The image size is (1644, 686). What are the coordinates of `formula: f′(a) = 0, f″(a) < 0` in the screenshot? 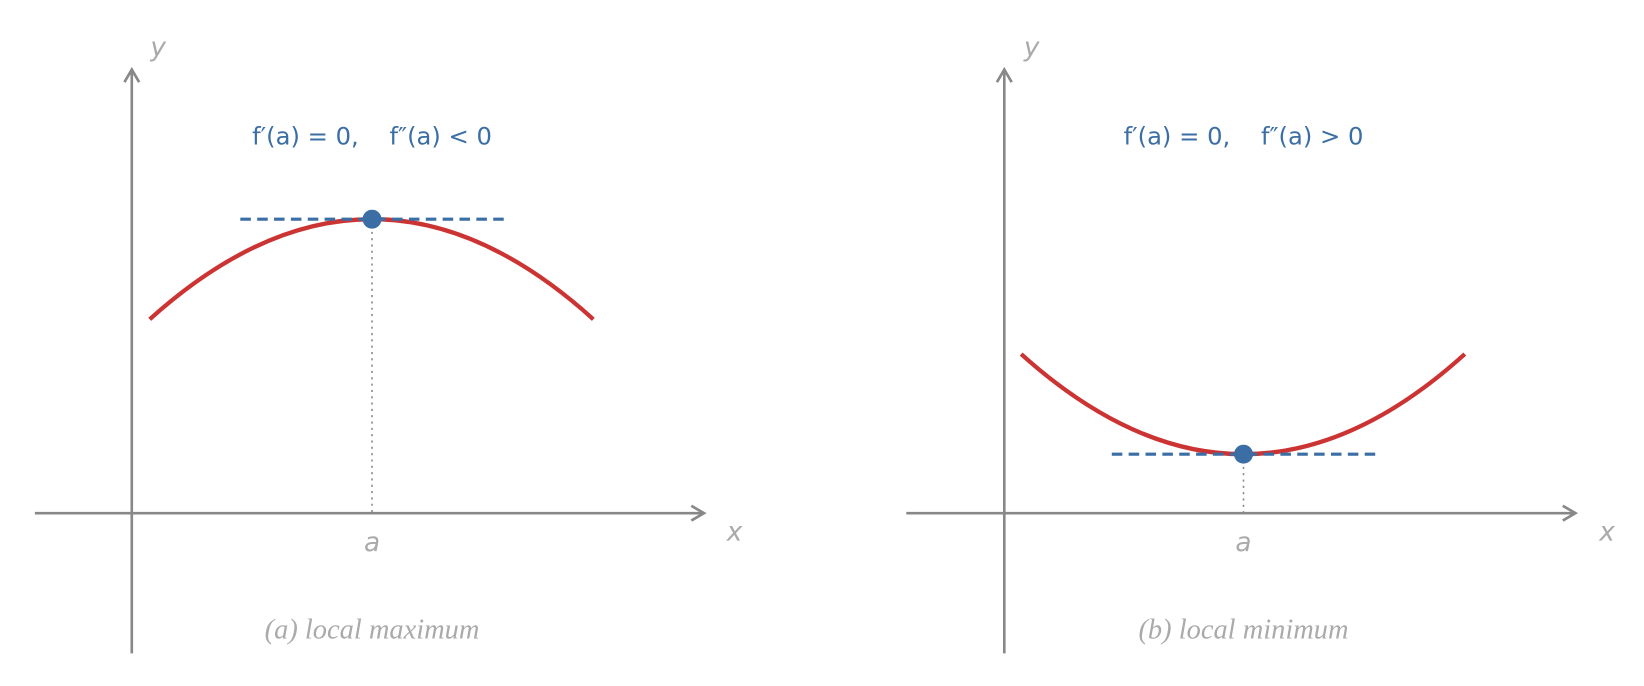 It's located at (372, 136).